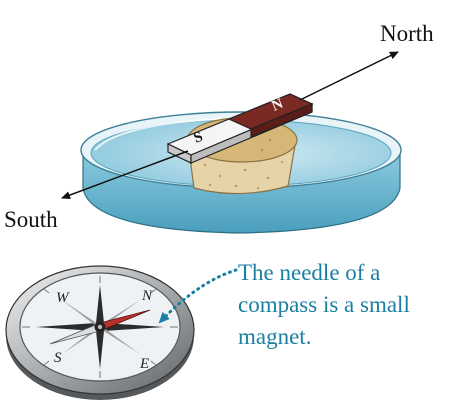  What do you see at coordinates (324, 304) in the screenshot?
I see `caption-line-2: compass is a small` at bounding box center [324, 304].